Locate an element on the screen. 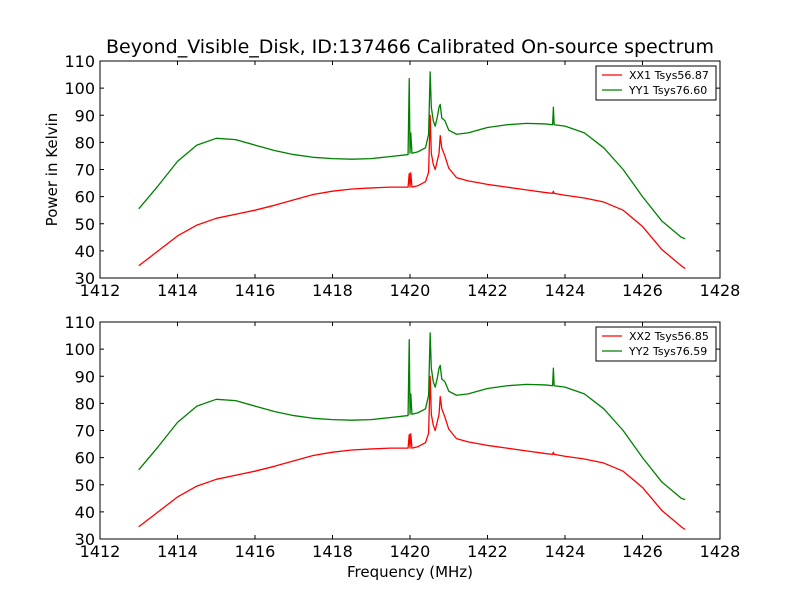  x-axis-label: Frequency (MHz) is located at coordinates (410, 572).